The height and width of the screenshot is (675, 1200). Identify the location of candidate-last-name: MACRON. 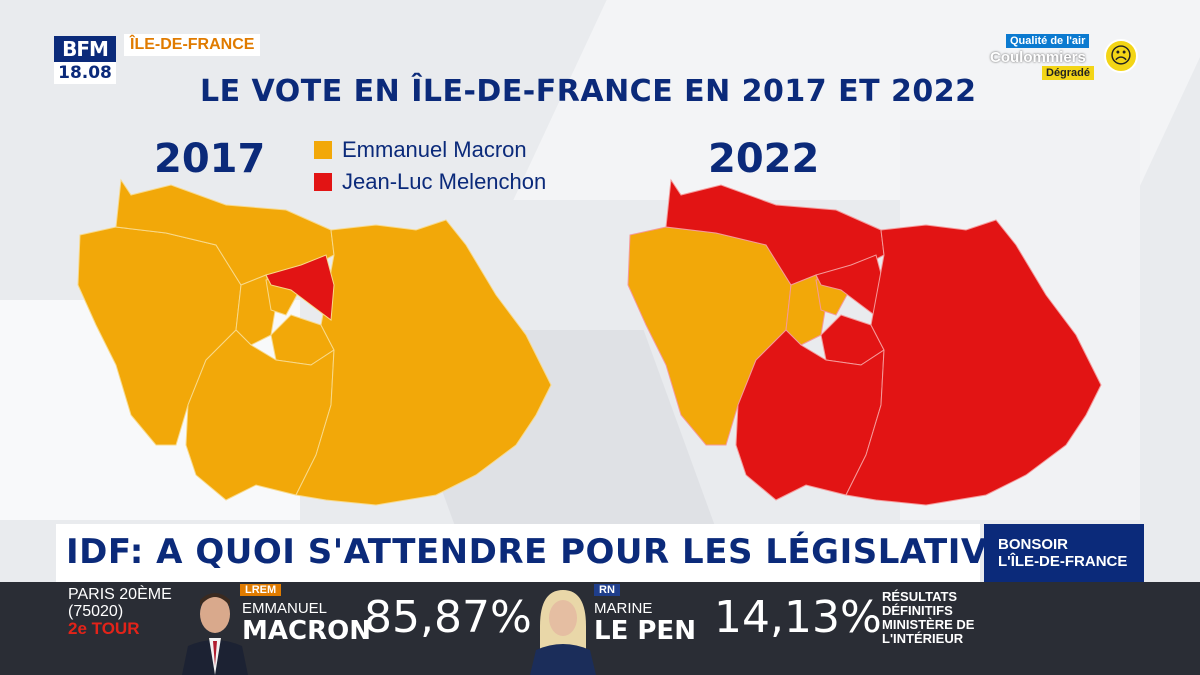
(306, 631).